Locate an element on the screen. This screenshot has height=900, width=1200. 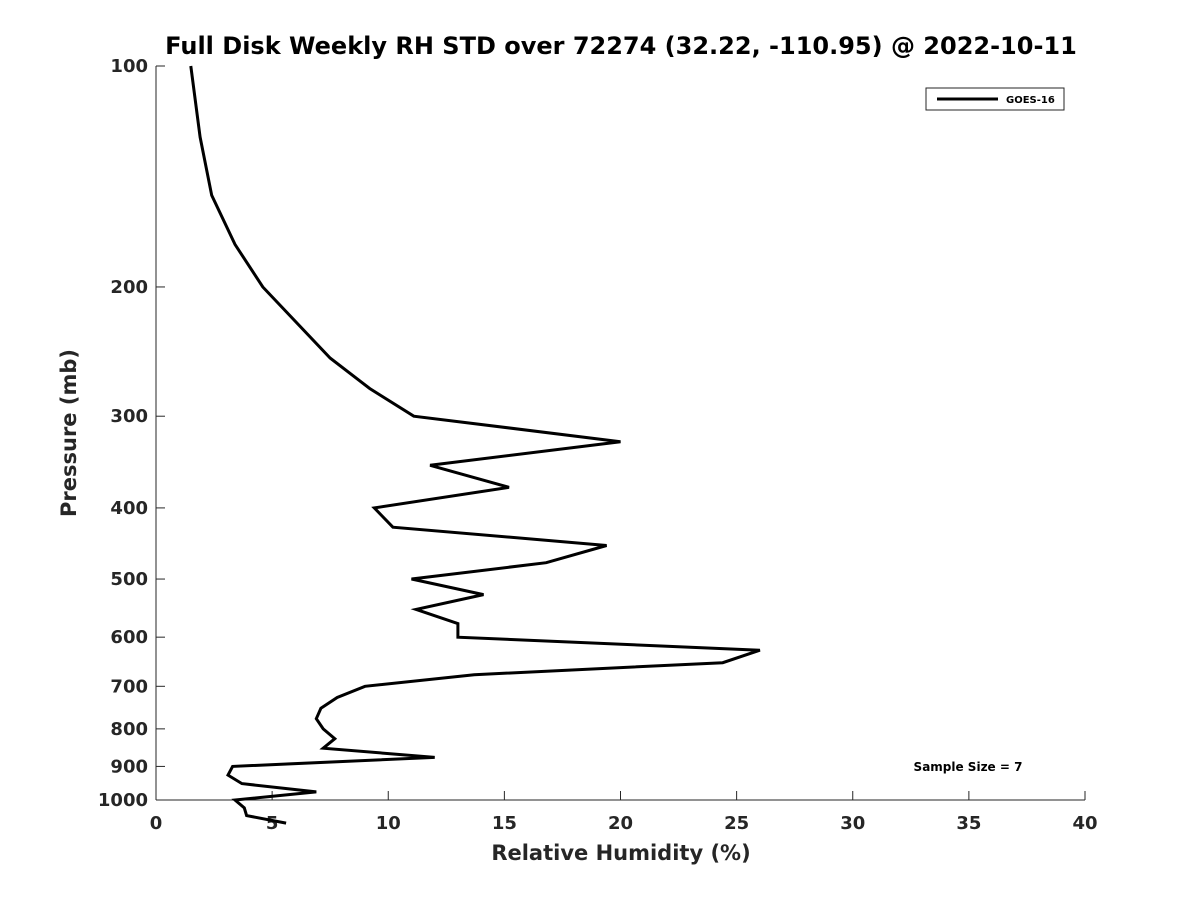
y-tick-label: 800 is located at coordinates (129, 729).